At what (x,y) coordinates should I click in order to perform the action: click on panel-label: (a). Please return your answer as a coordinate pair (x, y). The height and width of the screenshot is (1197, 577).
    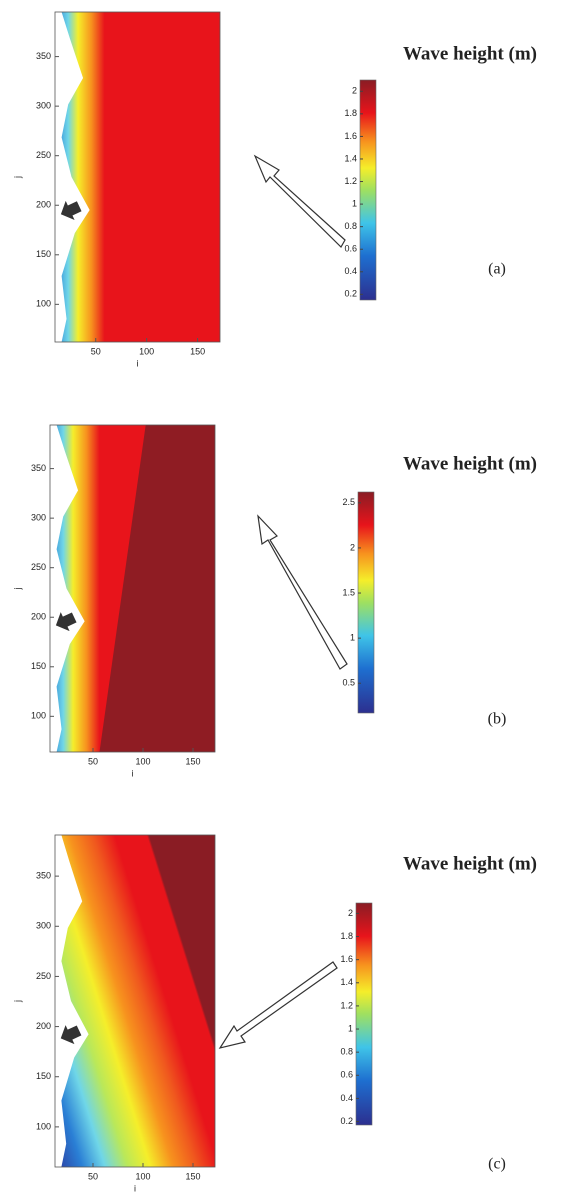
    Looking at the image, I should click on (497, 269).